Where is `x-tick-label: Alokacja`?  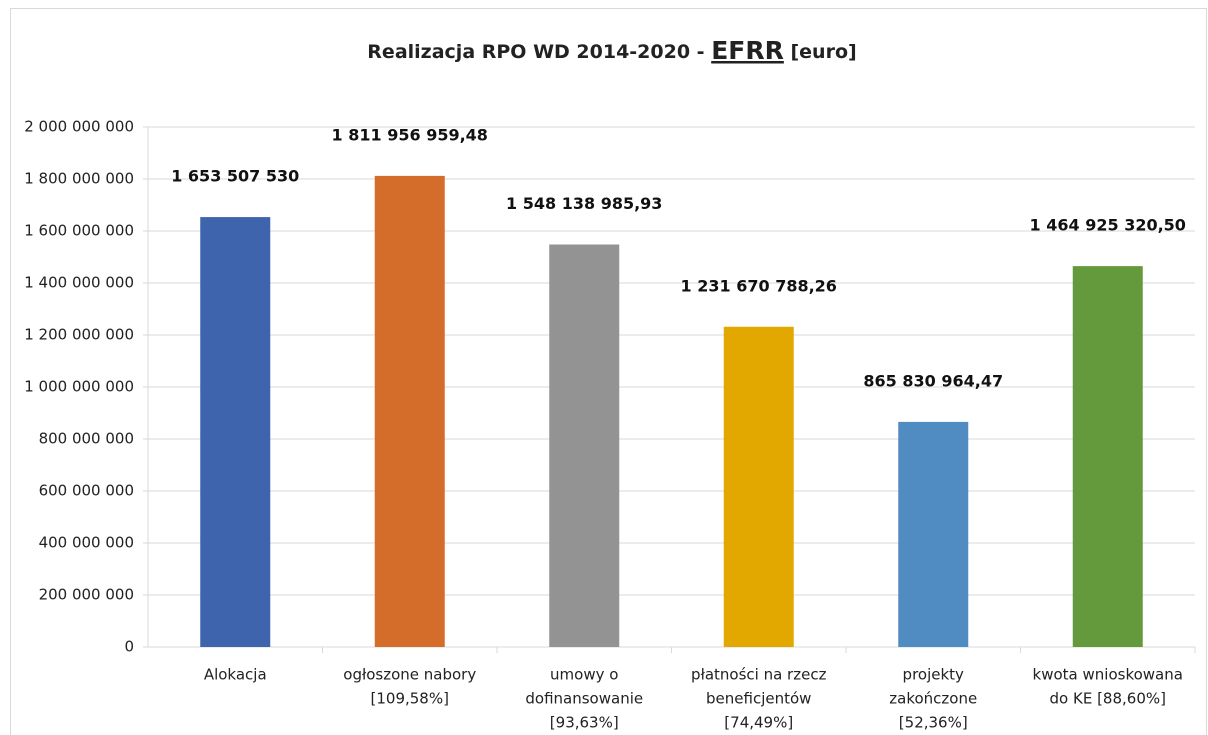
x-tick-label: Alokacja is located at coordinates (235, 675).